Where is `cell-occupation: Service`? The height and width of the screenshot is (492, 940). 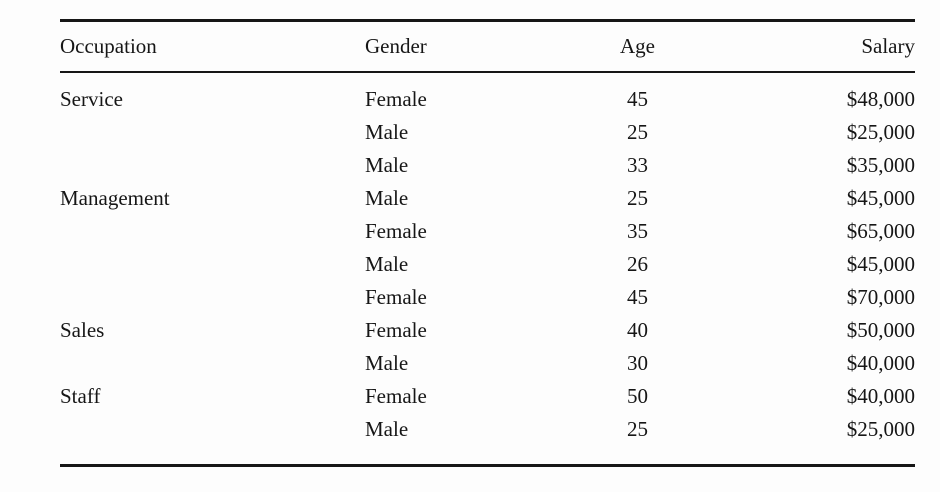 cell-occupation: Service is located at coordinates (91, 98).